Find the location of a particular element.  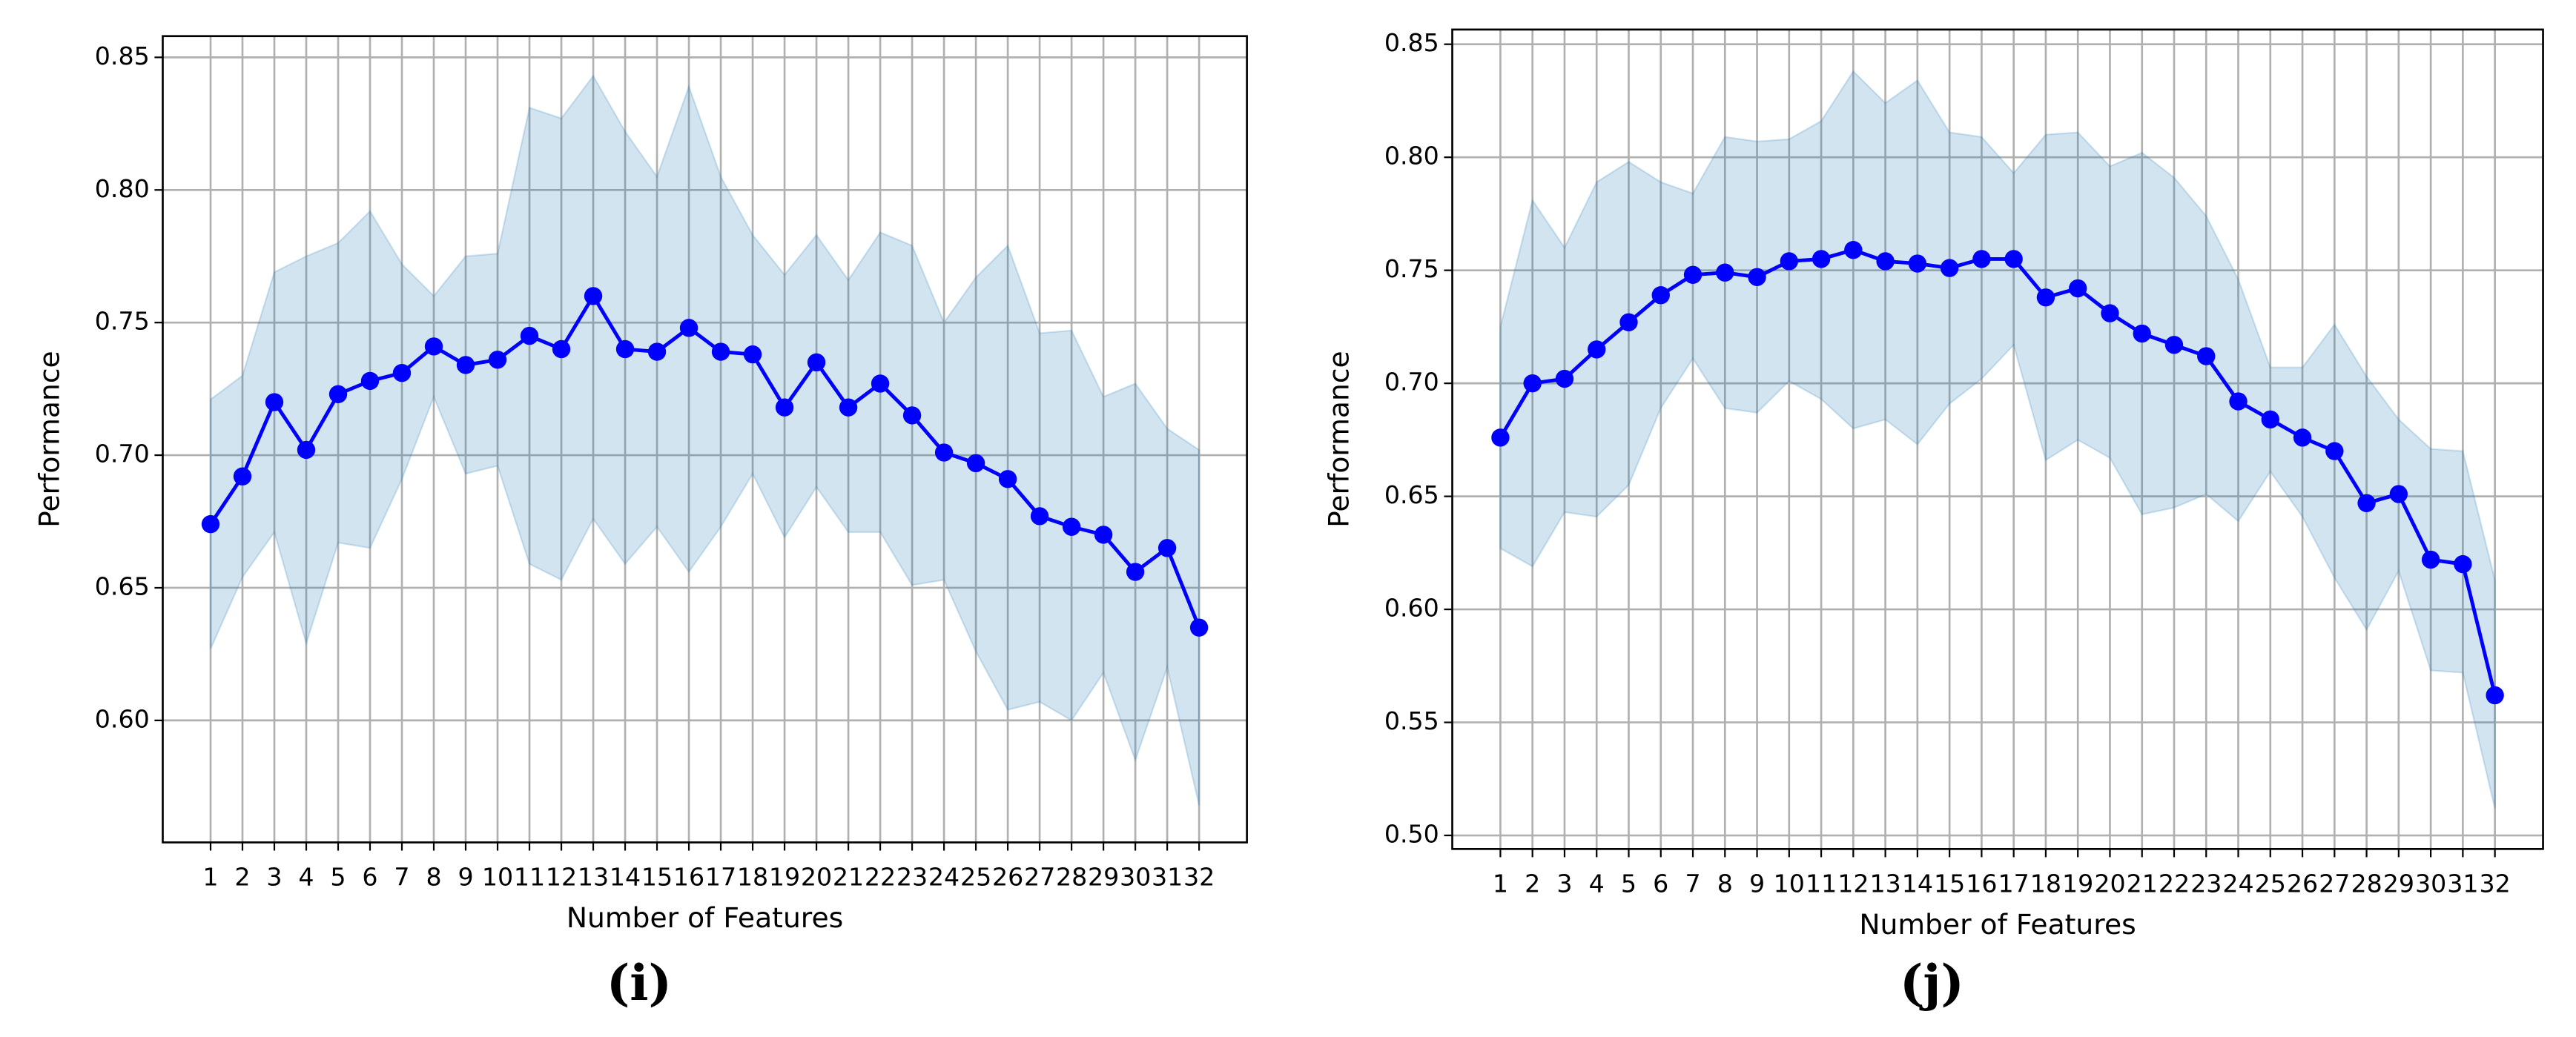

x-tick-label: 19 is located at coordinates (784, 877).